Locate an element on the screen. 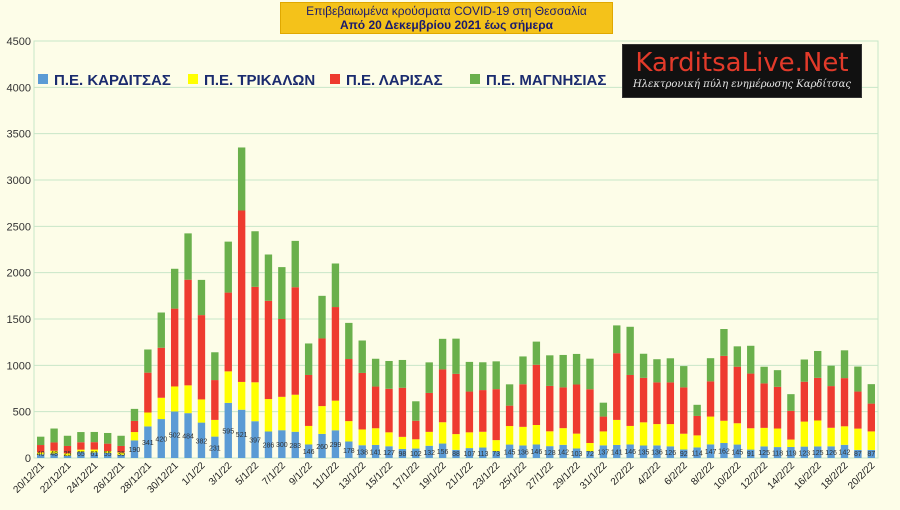  x-tick-label: 4/2/22 is located at coordinates (650, 474).